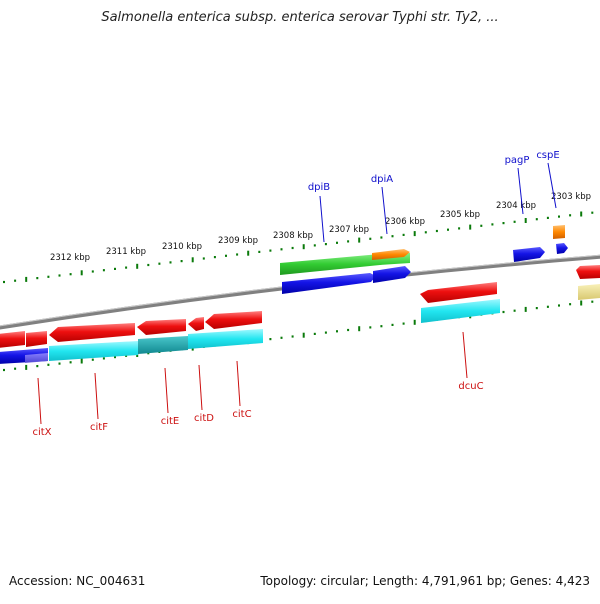 The height and width of the screenshot is (604, 600). I want to click on gene-arrow-pagP, so click(529, 254).